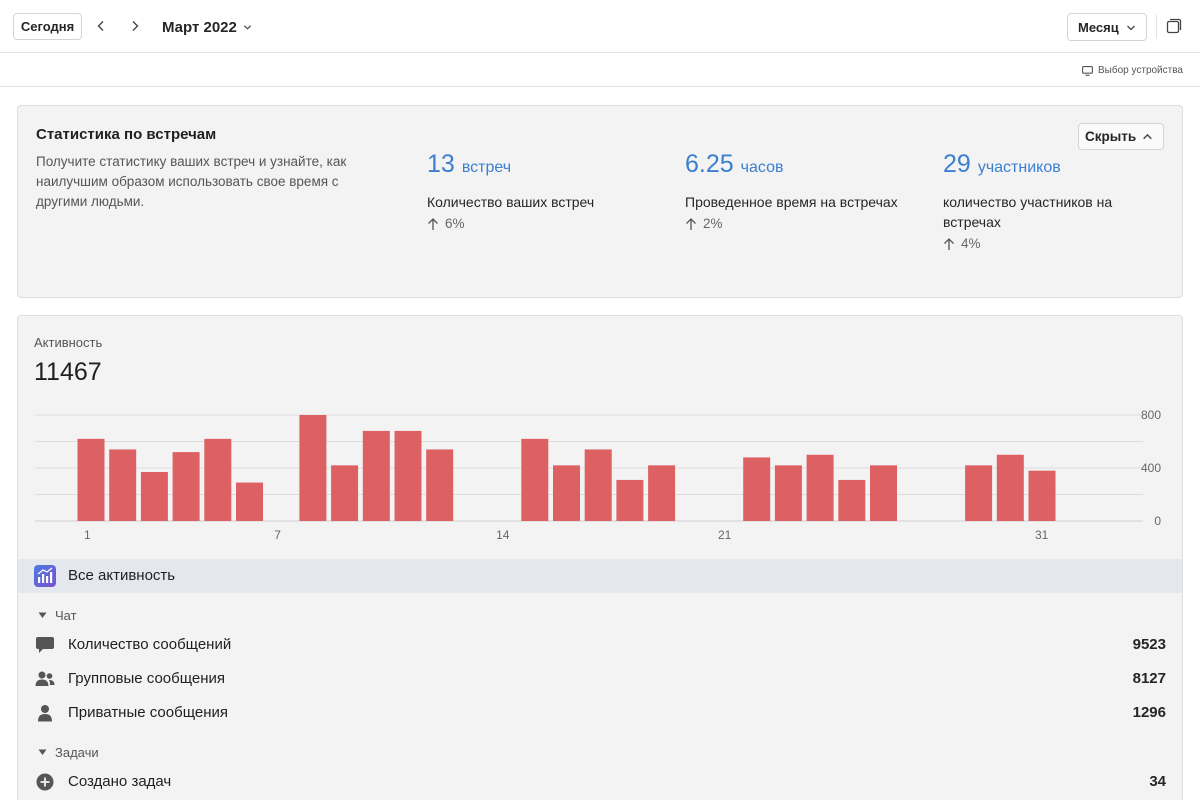  I want to click on metric-meetings-count: 13 встреч Количество ваших встреч 6%, so click(542, 190).